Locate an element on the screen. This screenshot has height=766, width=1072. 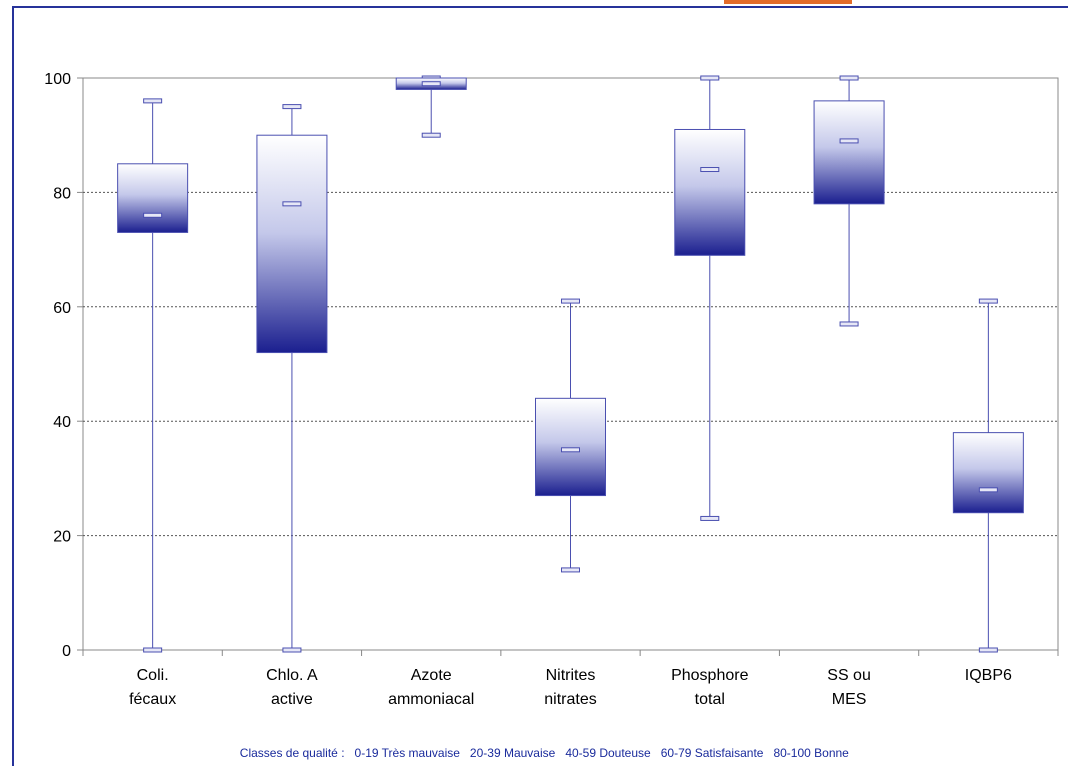
x-tick-label: SS ou is located at coordinates (849, 675).